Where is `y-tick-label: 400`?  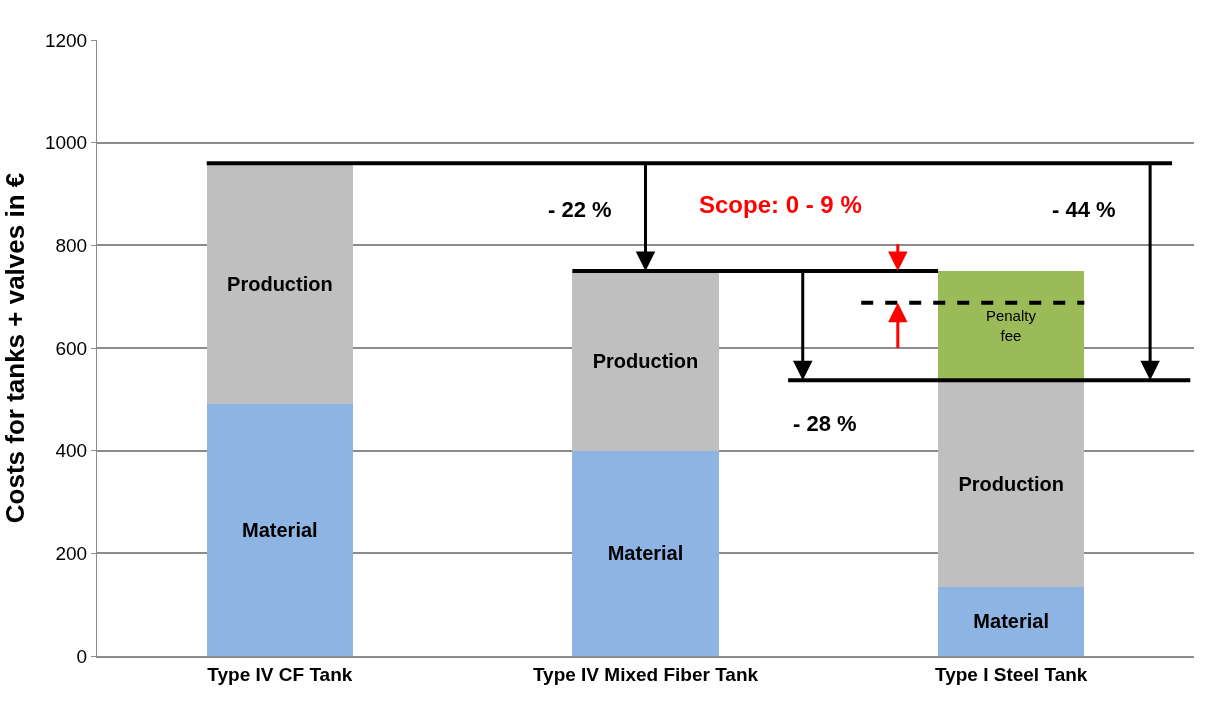
y-tick-label: 400 is located at coordinates (71, 451).